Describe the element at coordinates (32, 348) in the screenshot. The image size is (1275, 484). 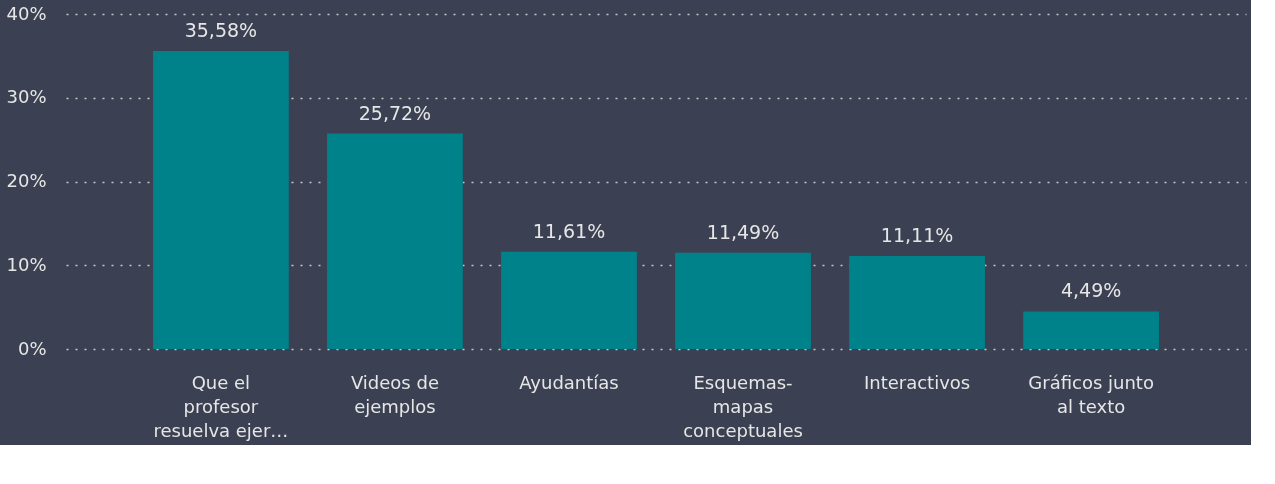
I see `y-tick-label: 0%` at that location.